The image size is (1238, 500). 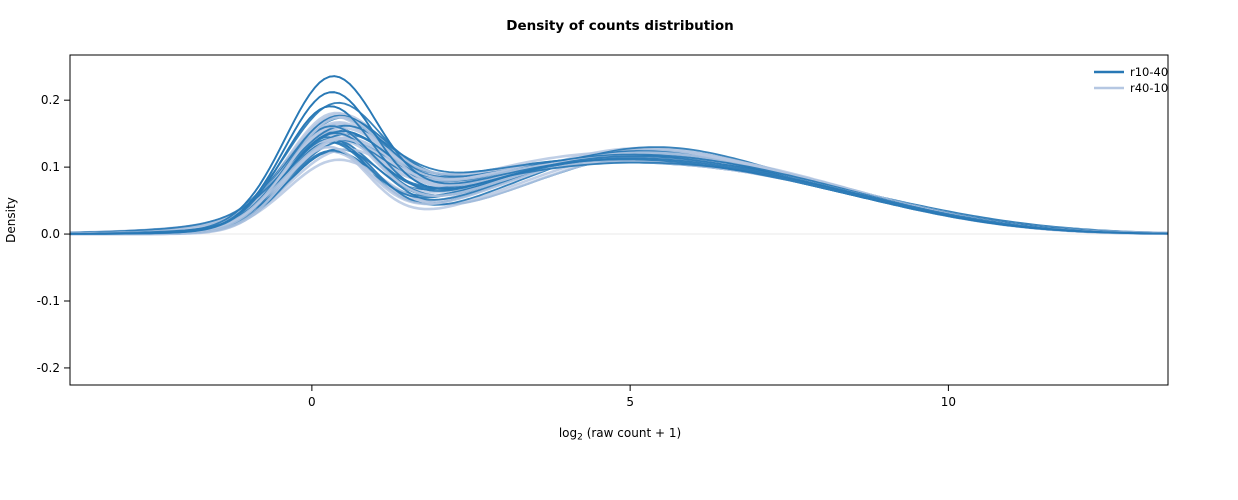 I want to click on x-axis-label-rest: (raw count + 1), so click(x=632, y=433).